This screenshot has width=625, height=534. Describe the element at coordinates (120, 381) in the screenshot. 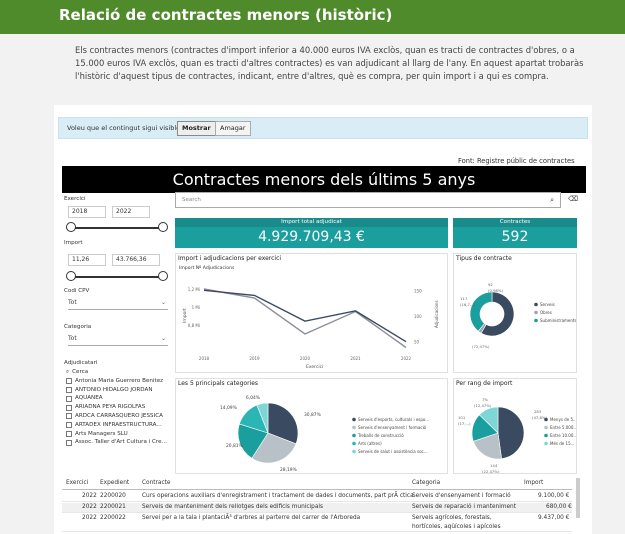

I see `list-item: Antonia Maria Guerrero Benitez` at that location.